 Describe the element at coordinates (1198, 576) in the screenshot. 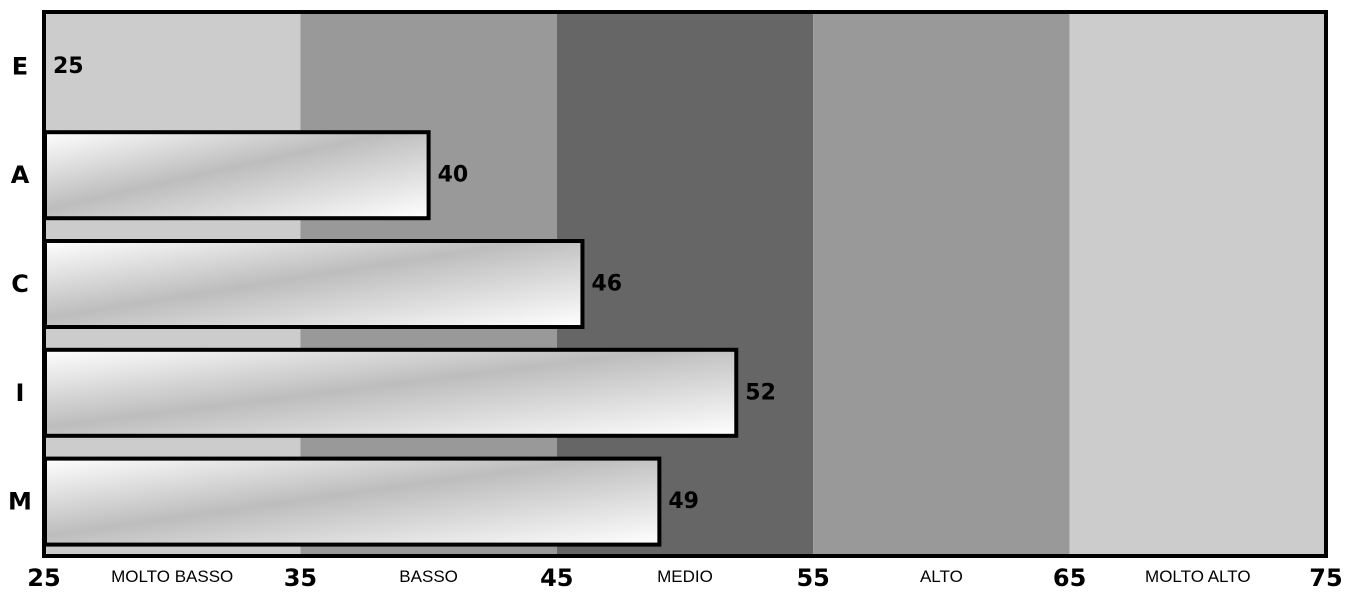

I see `band-label-4: MOLTO ALTO` at that location.